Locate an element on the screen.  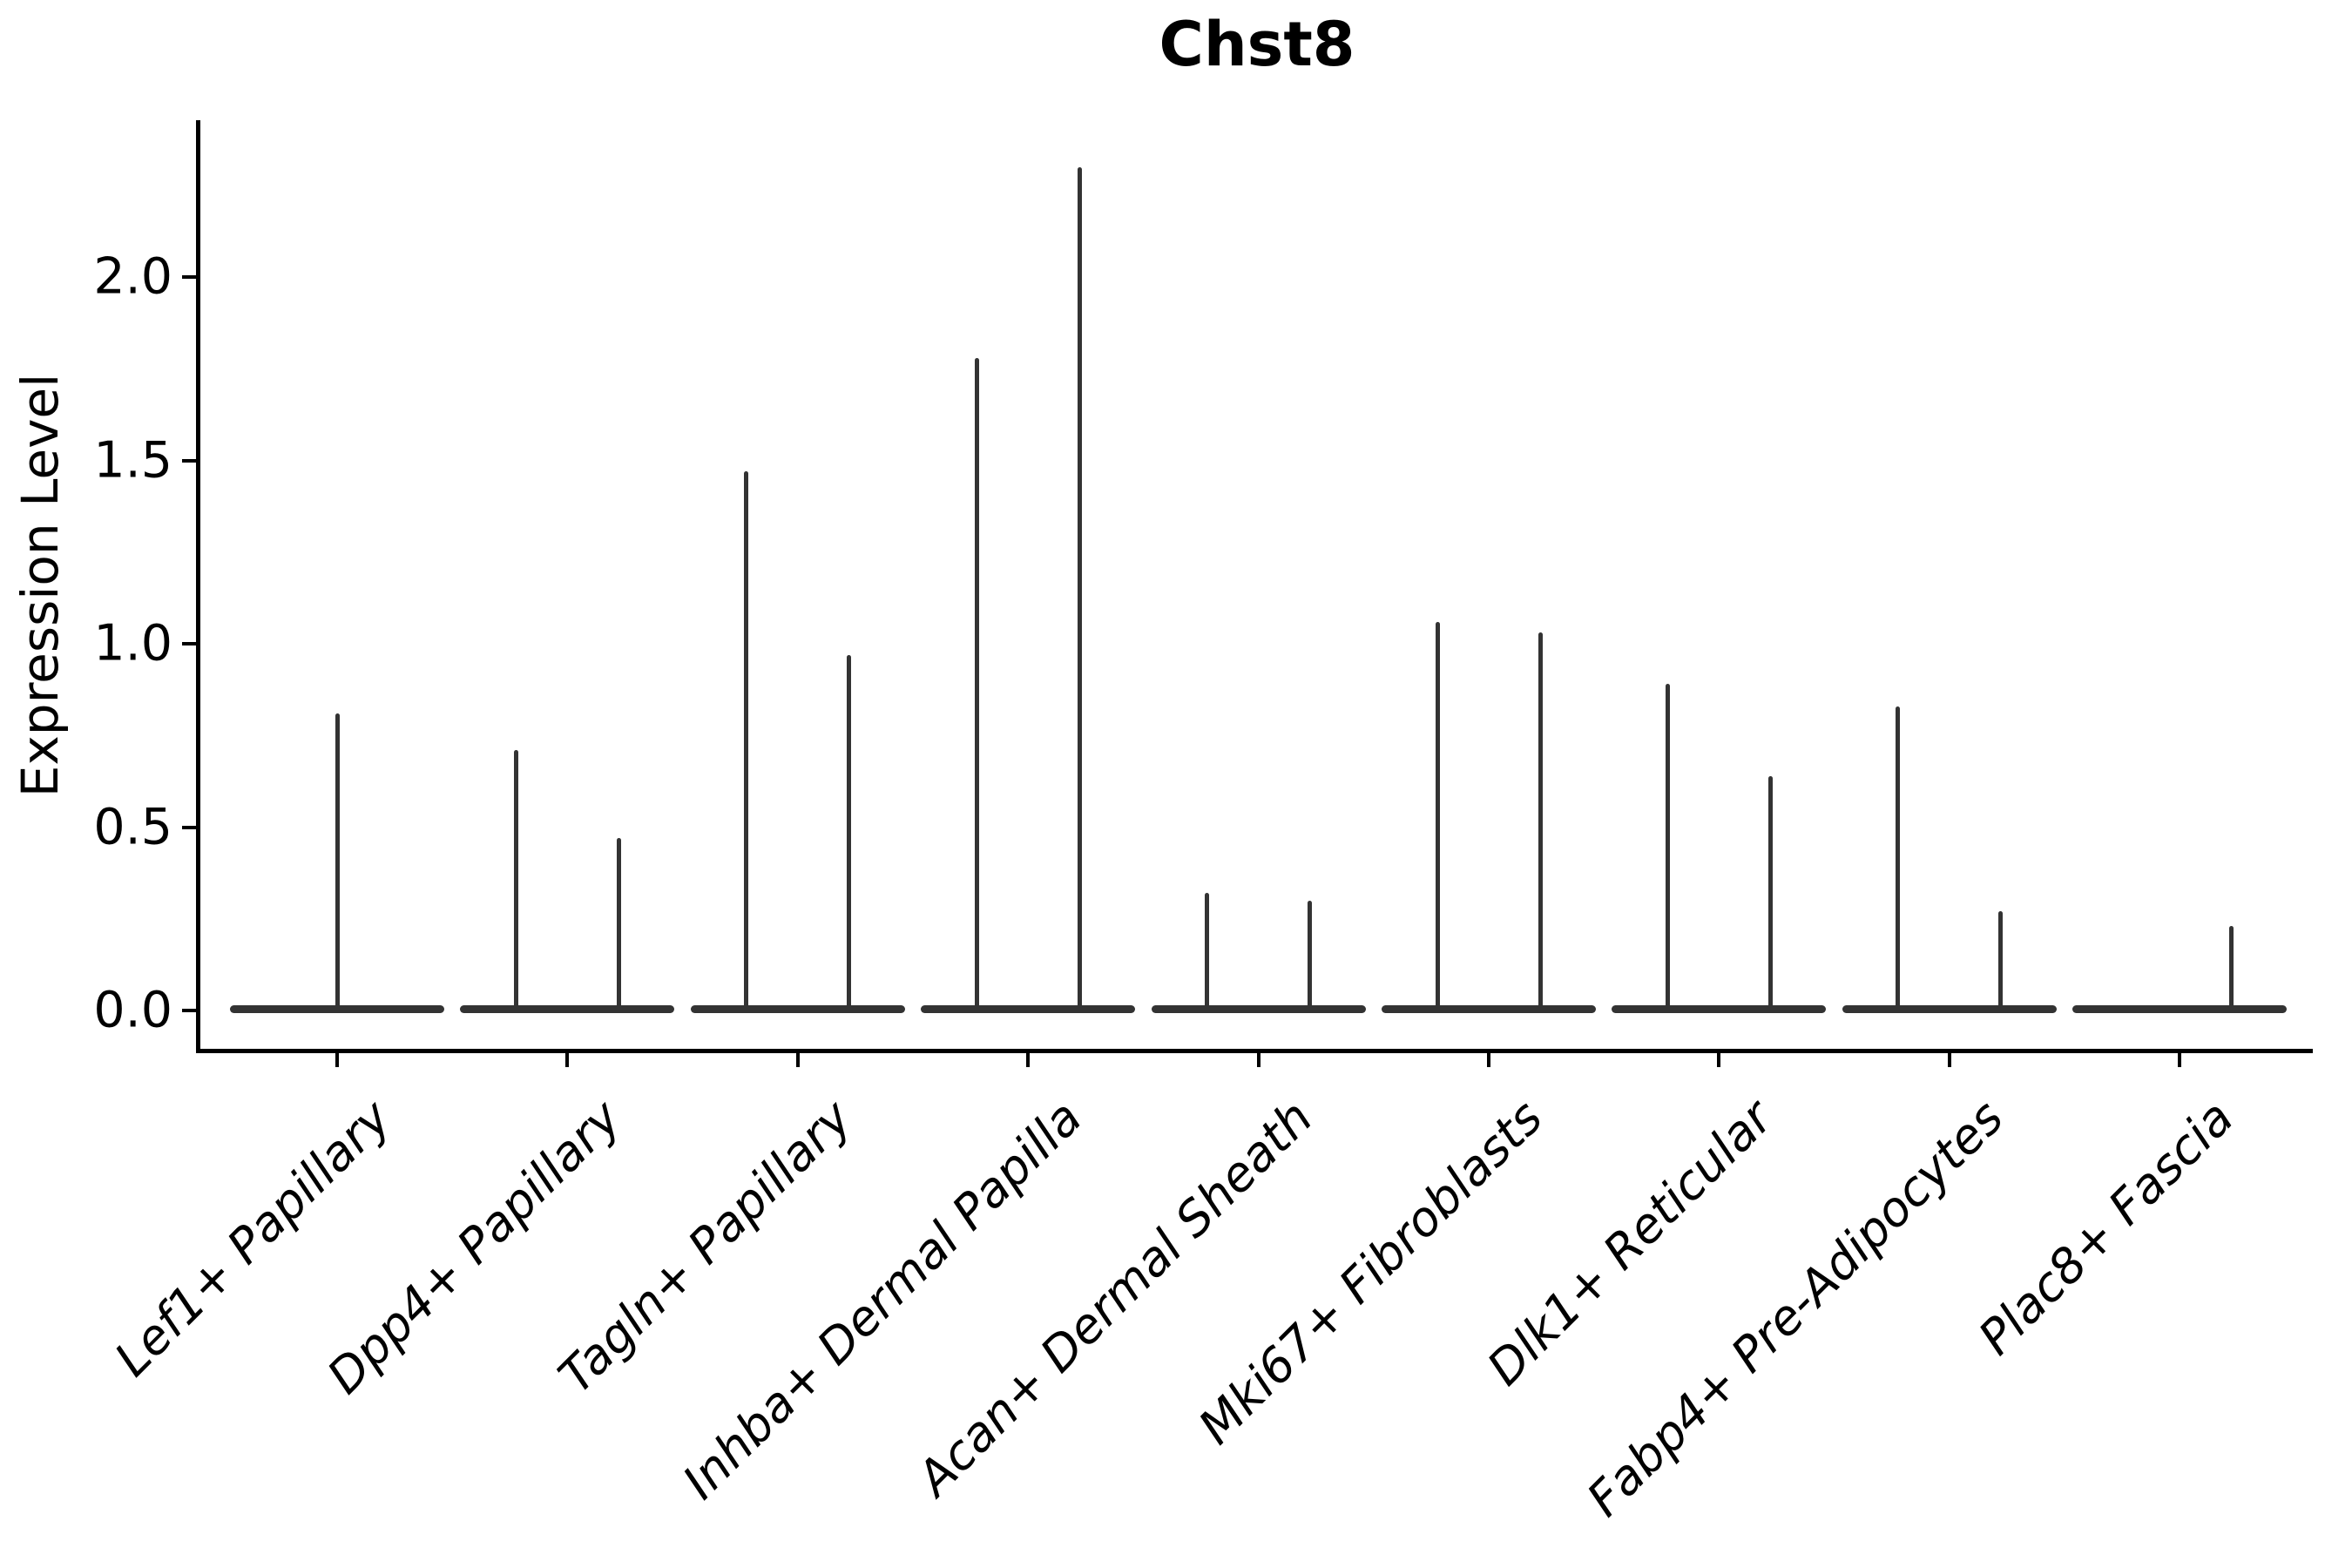
y-tick-label: 2.0 is located at coordinates (132, 276).